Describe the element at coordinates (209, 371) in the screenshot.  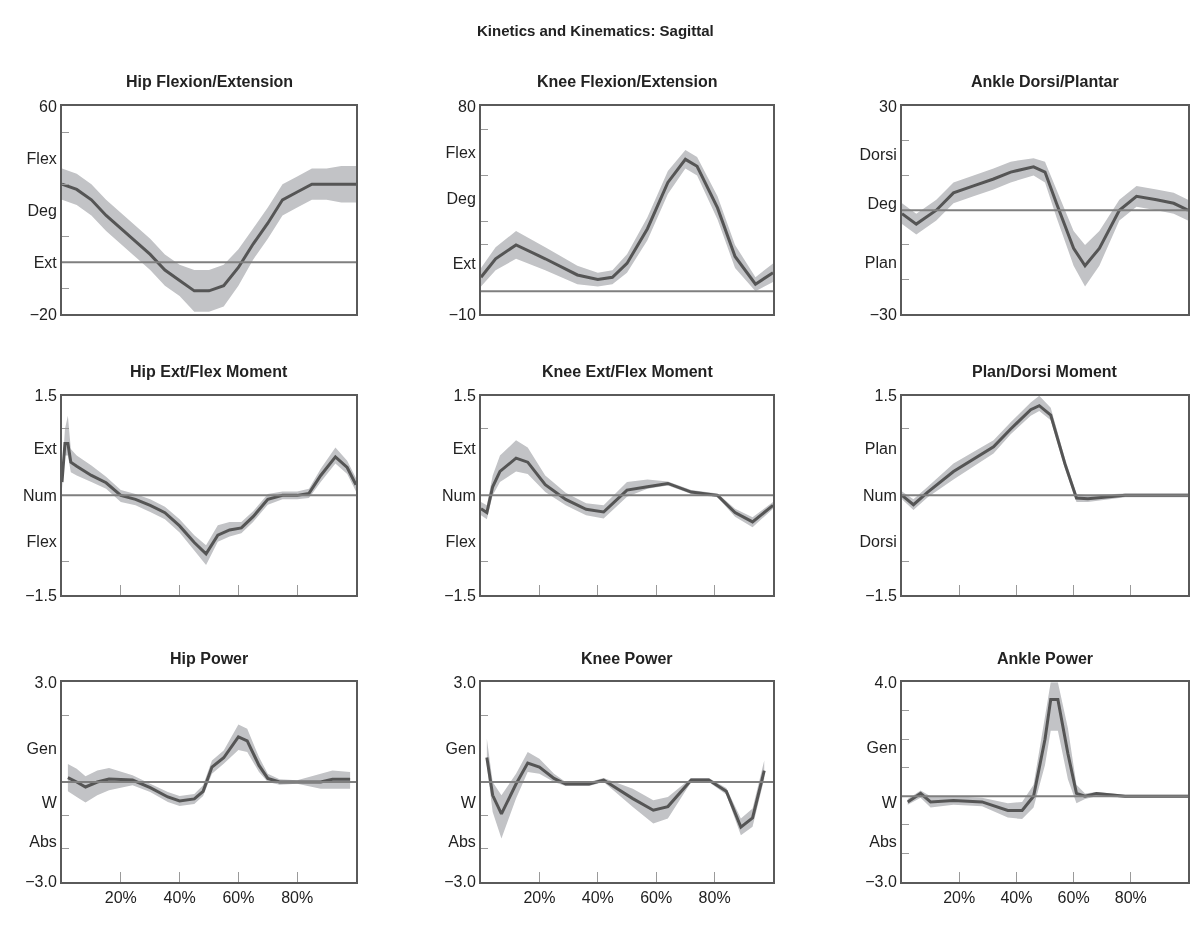
I see `chart-title: Hip Ext/Flex Moment` at that location.